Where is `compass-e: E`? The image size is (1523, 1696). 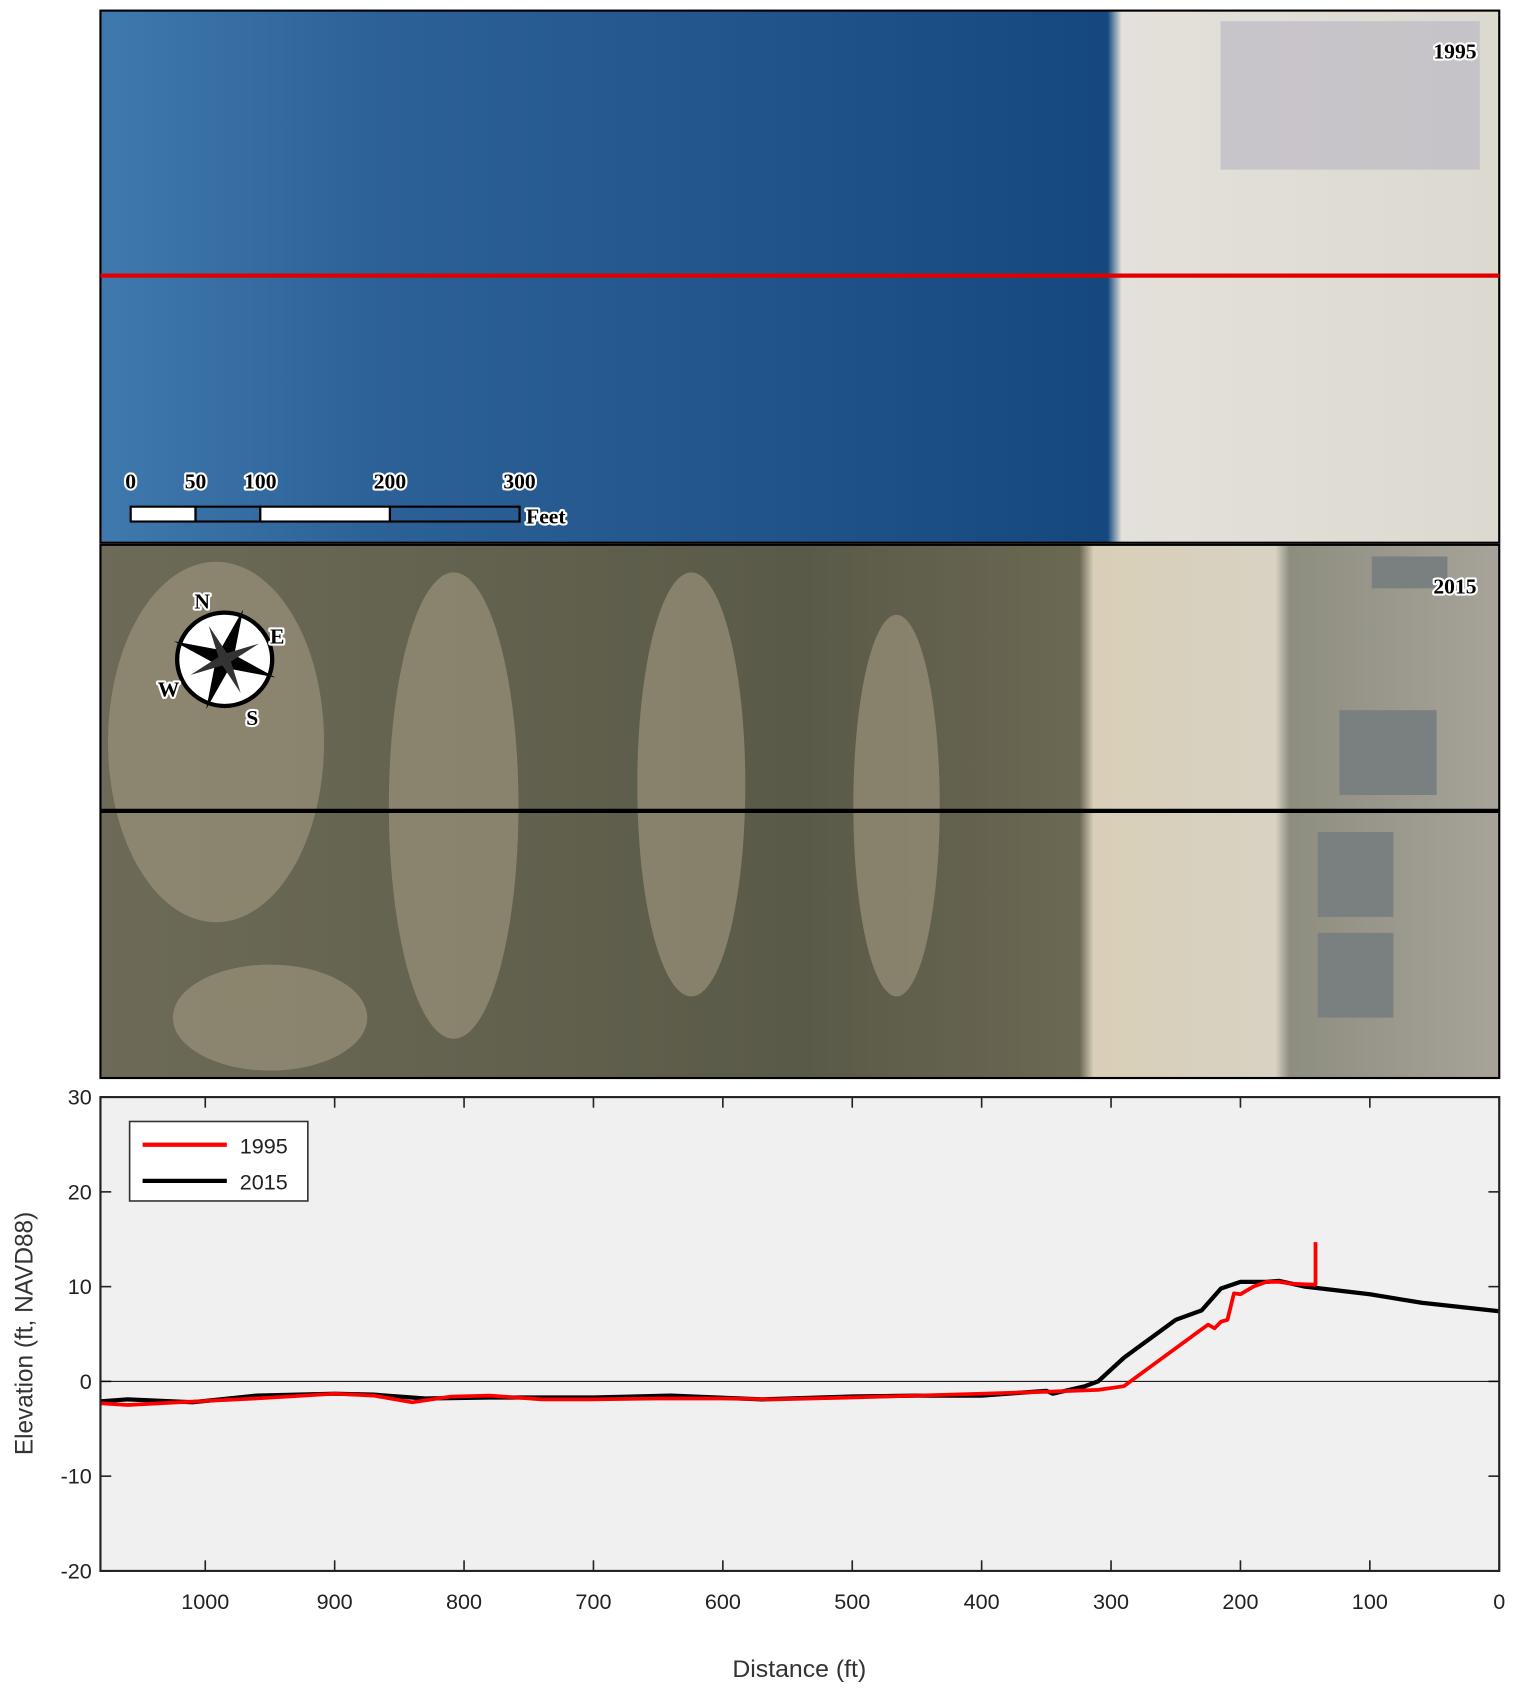
compass-e: E is located at coordinates (277, 637).